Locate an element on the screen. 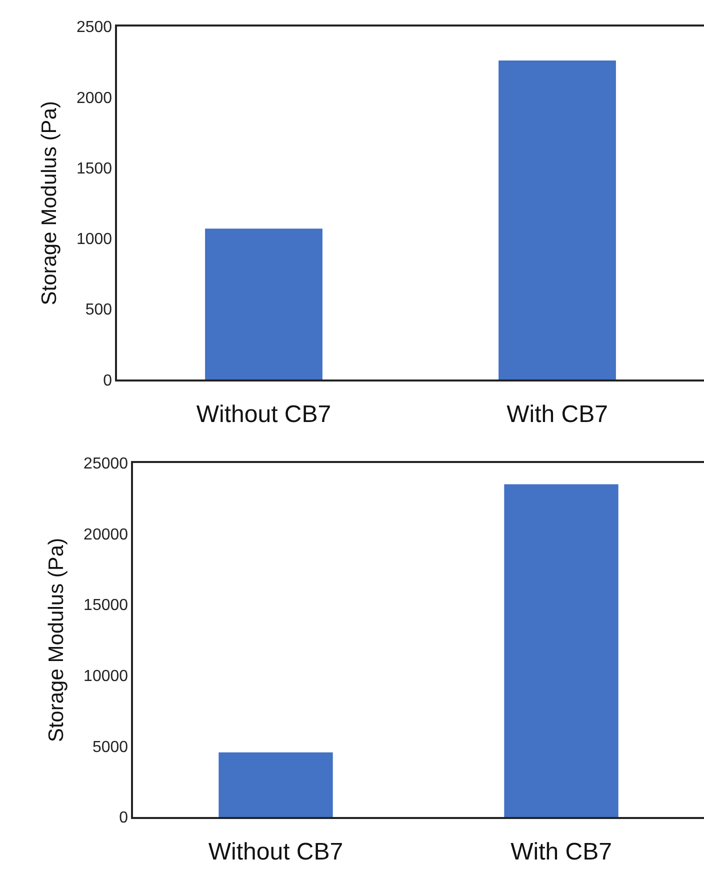 This screenshot has width=704, height=881. y-tick-label: 15000 is located at coordinates (106, 605).